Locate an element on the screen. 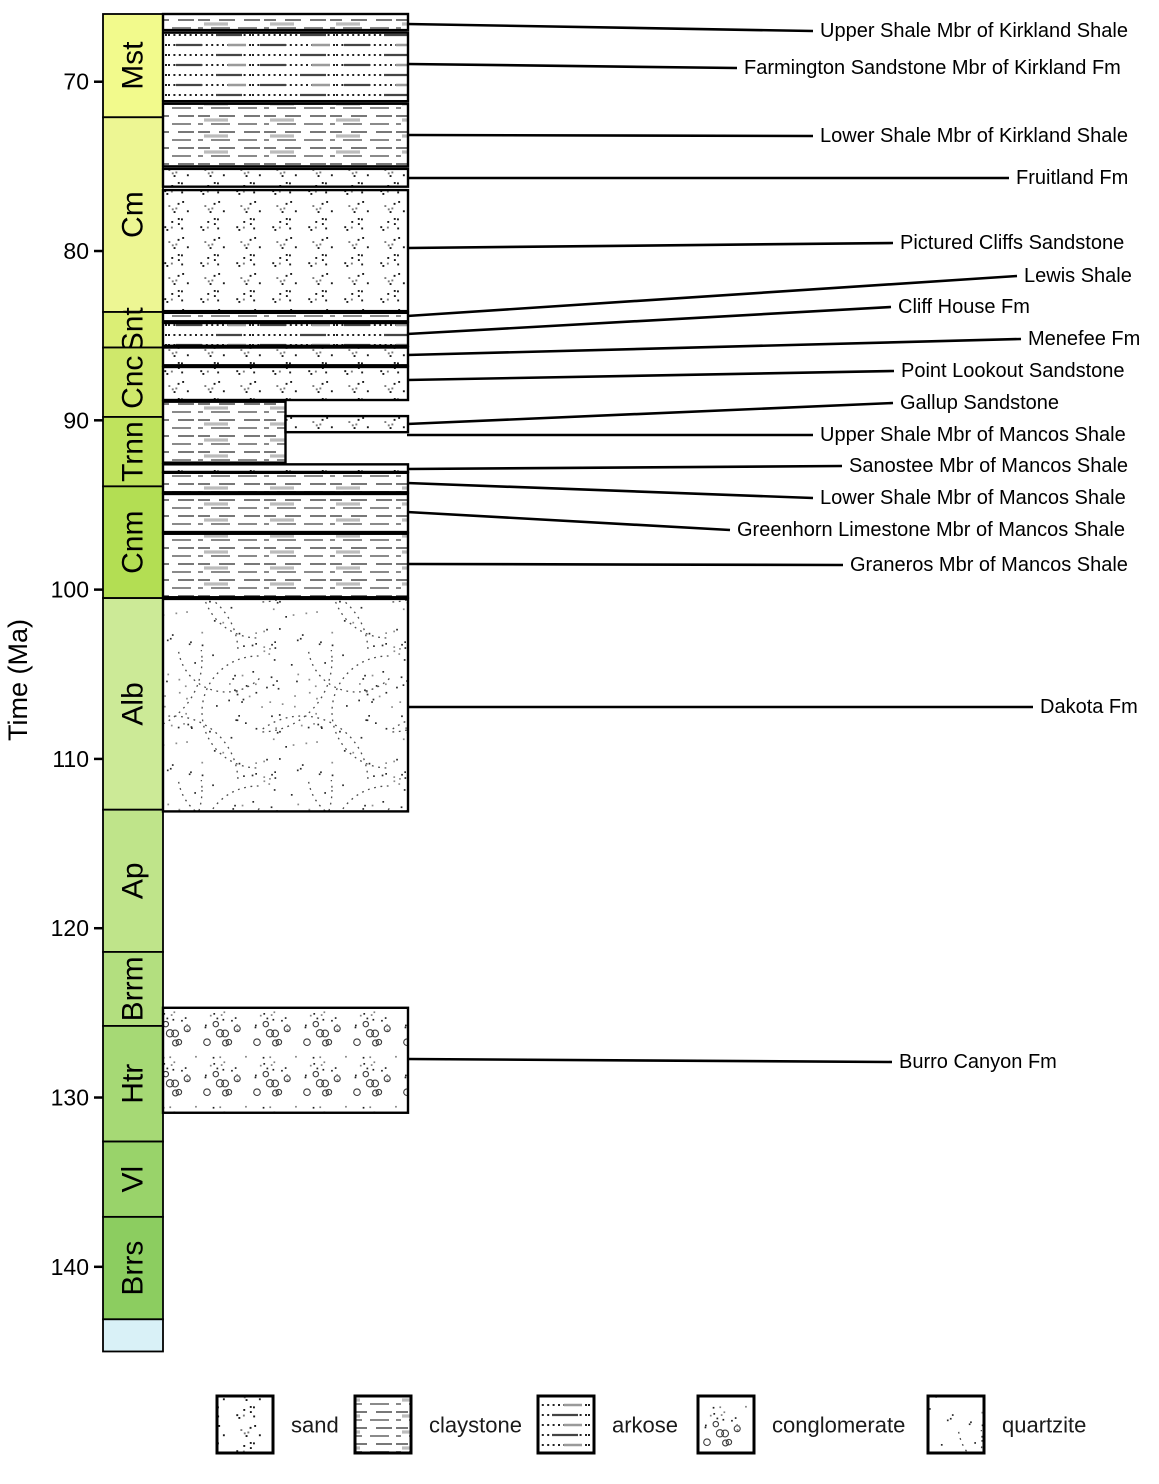  axis-tick-label: 100 is located at coordinates (70, 590).